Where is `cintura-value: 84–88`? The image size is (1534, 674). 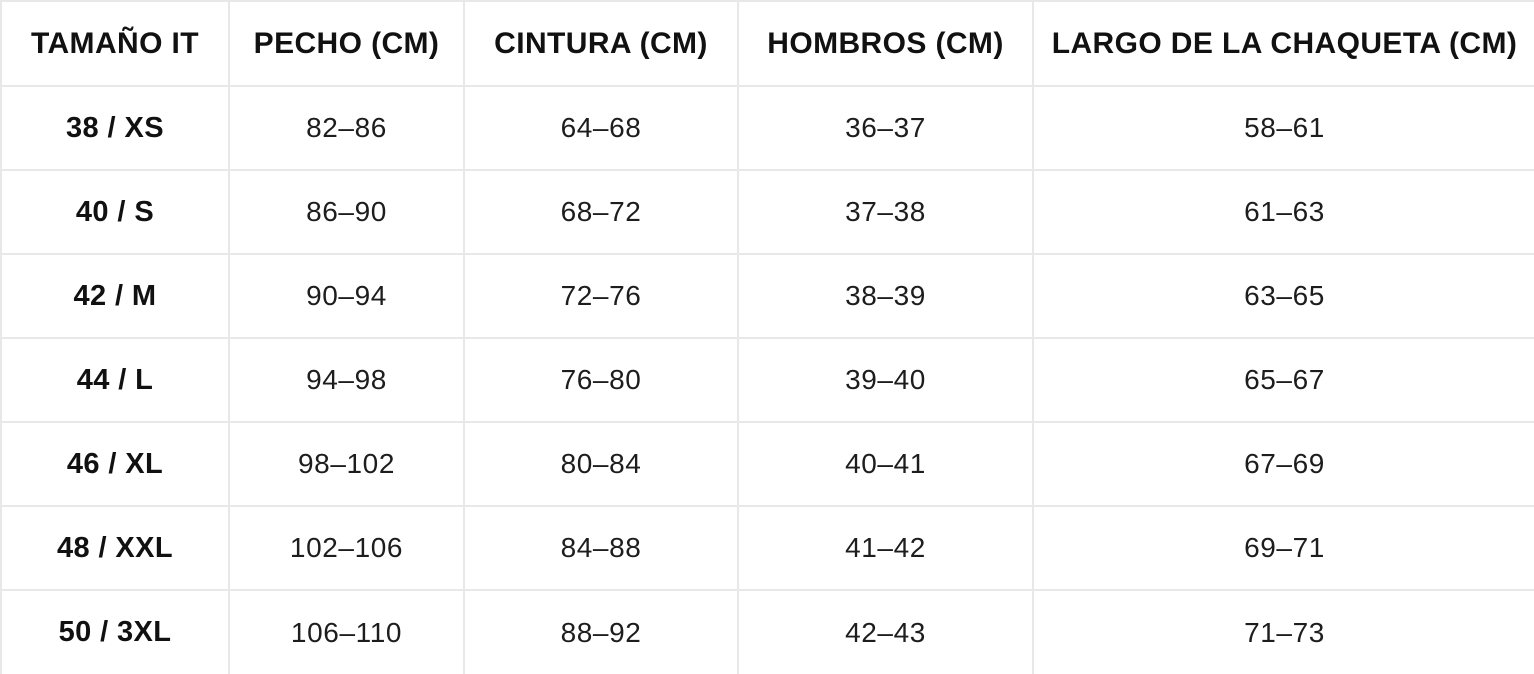
cintura-value: 84–88 is located at coordinates (601, 548).